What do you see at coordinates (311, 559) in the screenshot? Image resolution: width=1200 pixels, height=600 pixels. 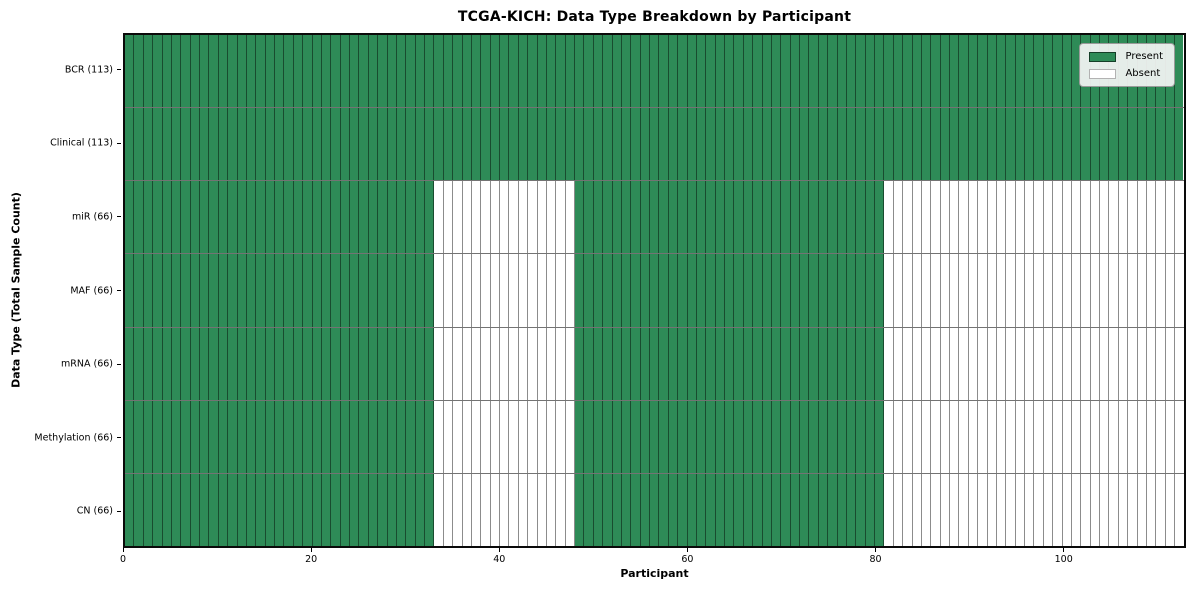 I see `x-tick-label: 20` at bounding box center [311, 559].